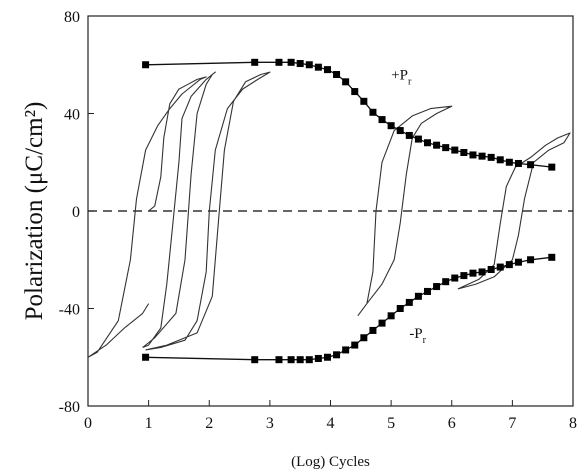  I want to click on x-tick-label: 3, so click(270, 423).